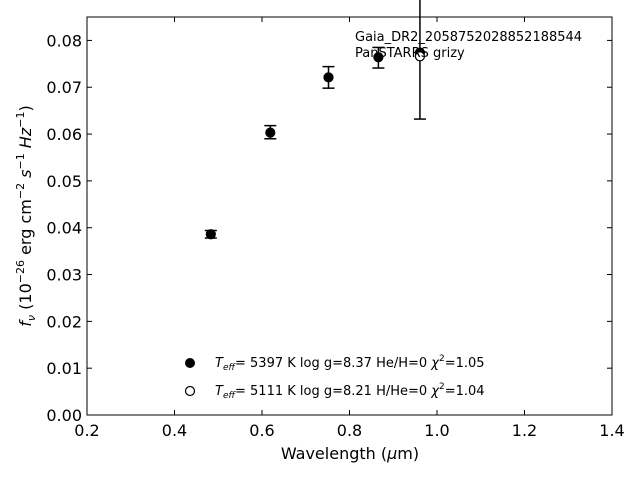 The width and height of the screenshot is (640, 480). What do you see at coordinates (350, 391) in the screenshot?
I see `legend-entry-2: Teff= 5111 K log g=8.21 H/He=0 χ2=1.04` at bounding box center [350, 391].